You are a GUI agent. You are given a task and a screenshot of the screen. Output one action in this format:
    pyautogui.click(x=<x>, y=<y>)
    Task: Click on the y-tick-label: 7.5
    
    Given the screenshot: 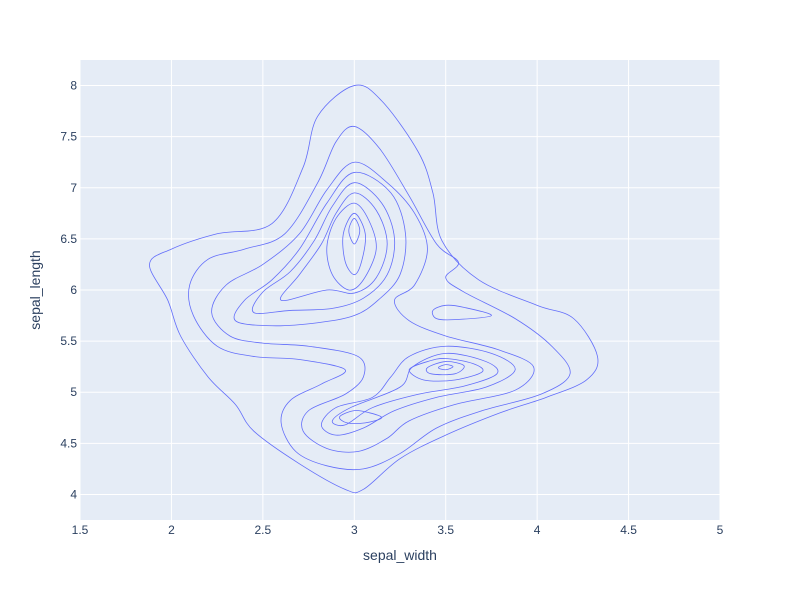 What is the action you would take?
    pyautogui.click(x=68, y=137)
    